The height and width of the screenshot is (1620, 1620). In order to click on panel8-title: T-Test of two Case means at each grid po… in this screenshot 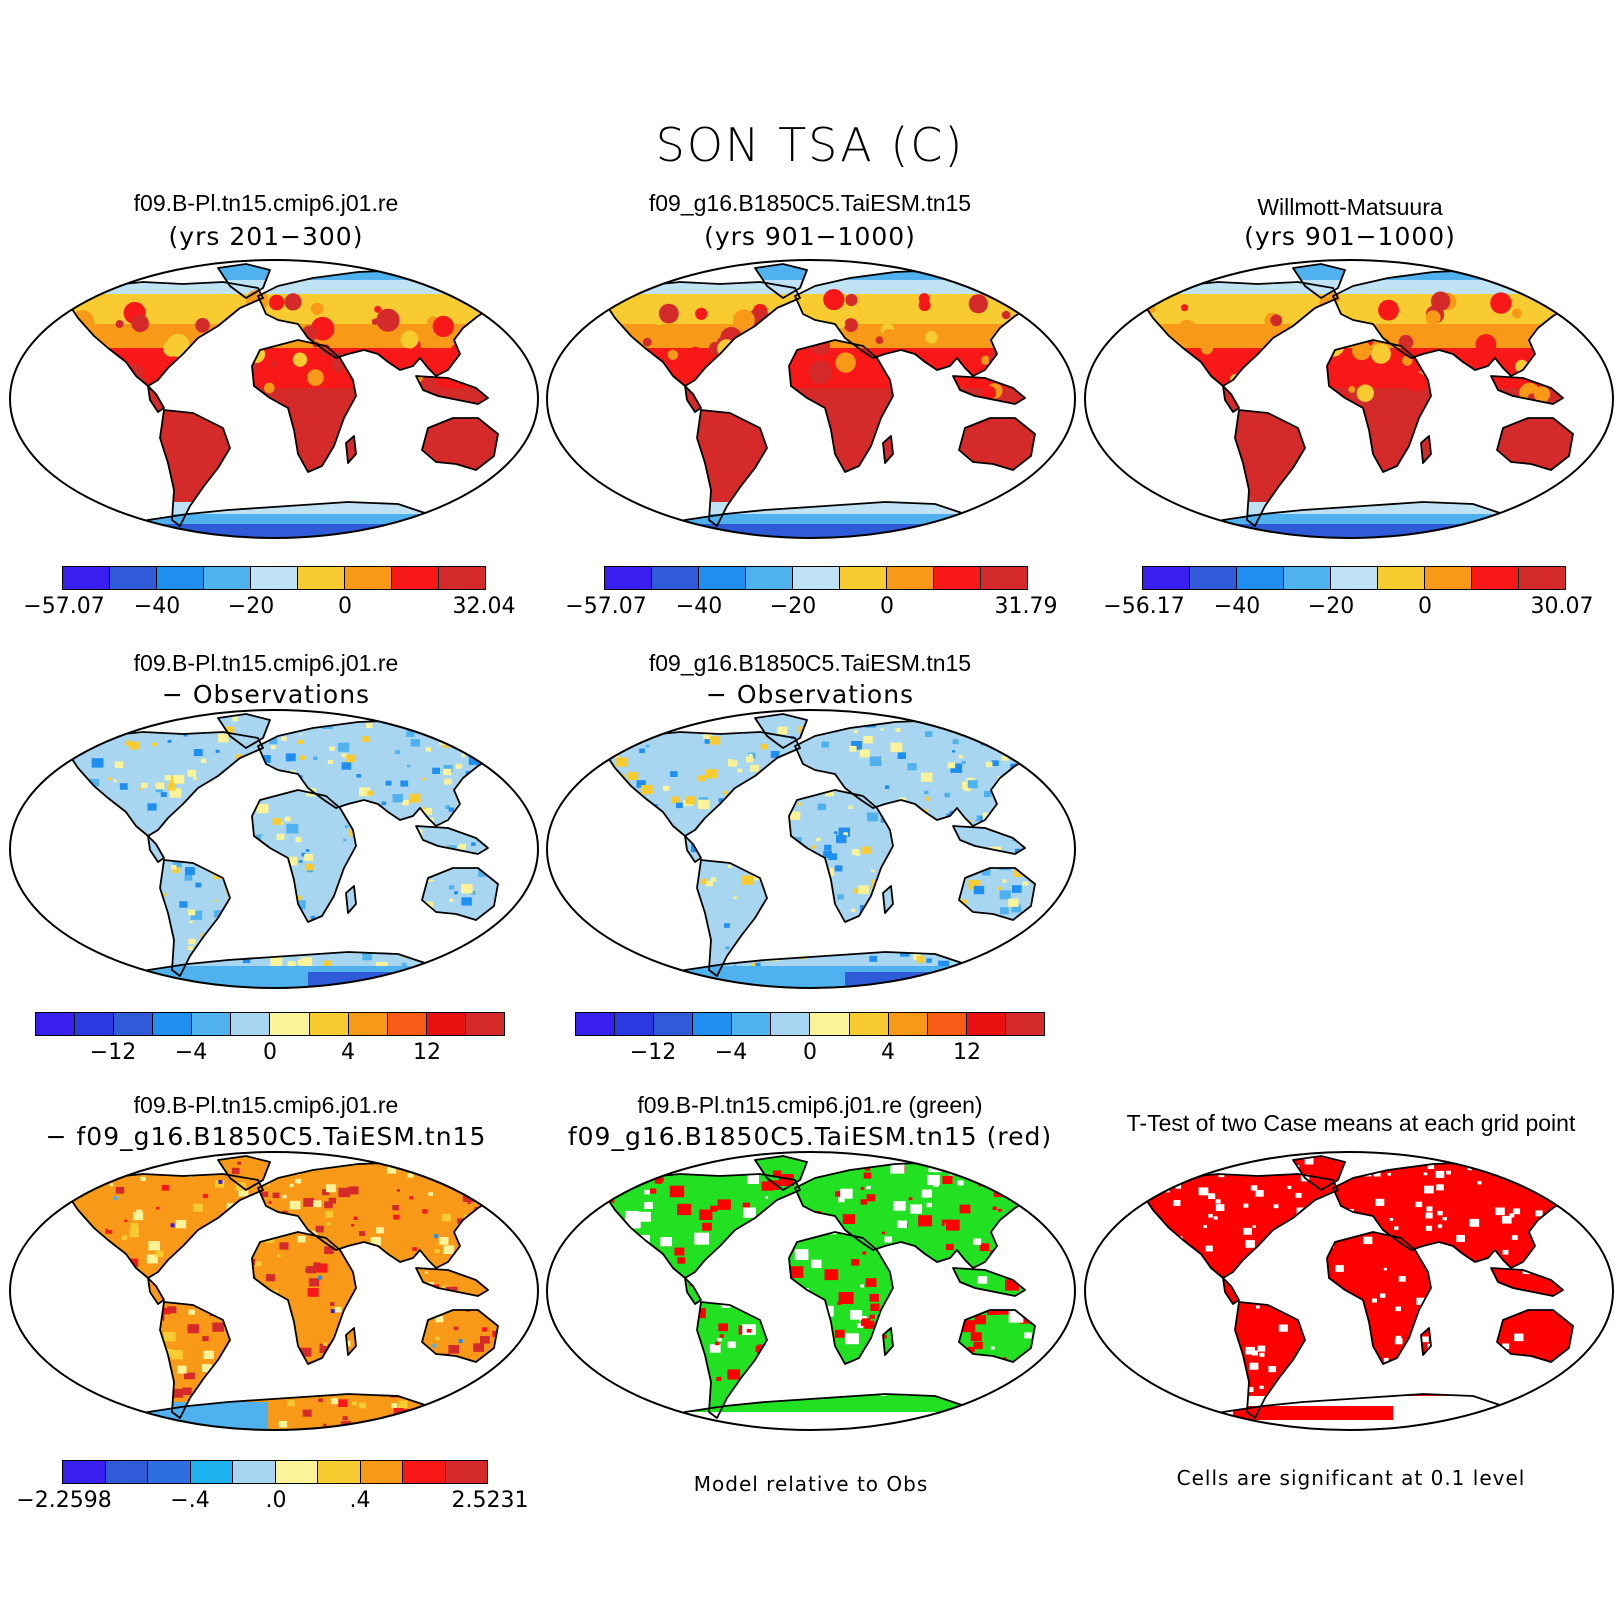, I will do `click(1351, 1123)`.